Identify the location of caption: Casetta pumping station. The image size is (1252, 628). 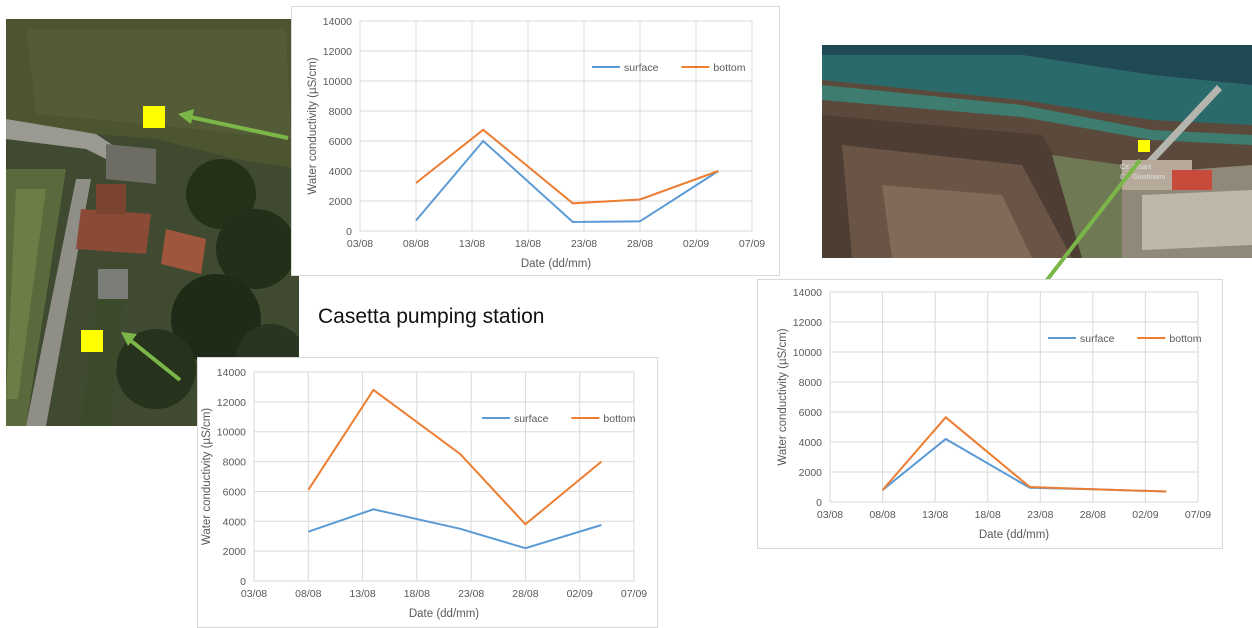
(431, 316).